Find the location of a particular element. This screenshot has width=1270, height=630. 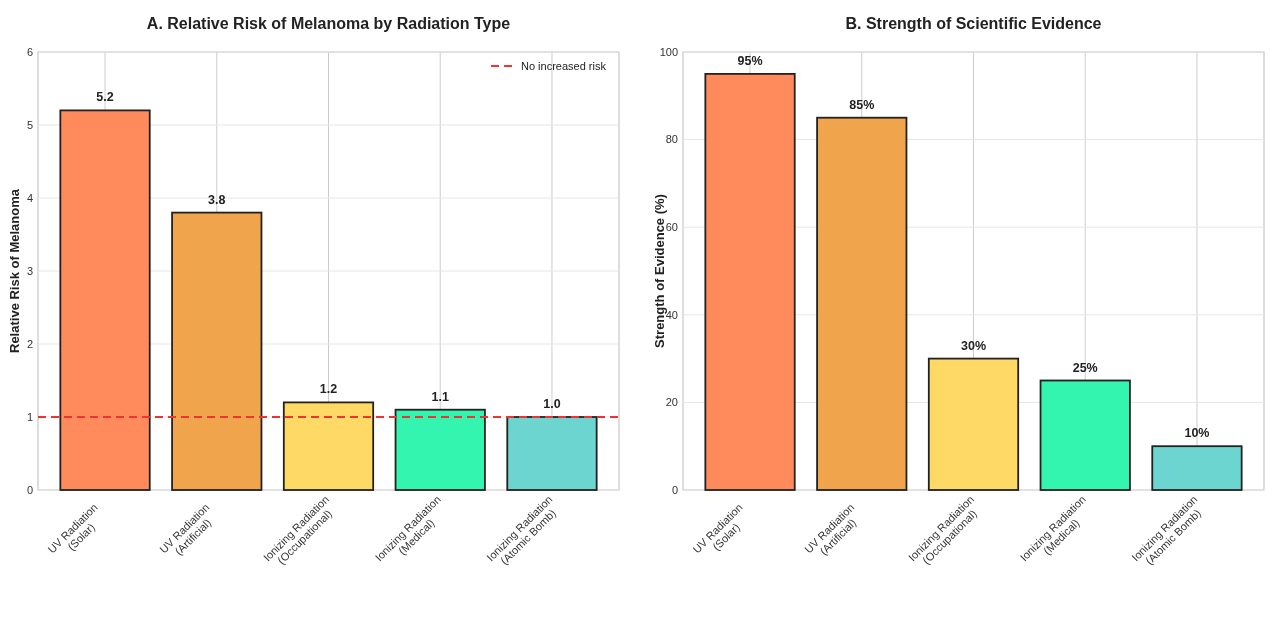

y-tick-label: 3 is located at coordinates (29, 270).